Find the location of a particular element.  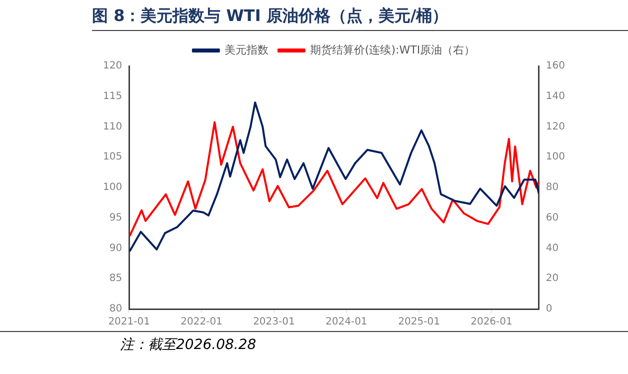

y2-tick-label: 160 is located at coordinates (556, 66).